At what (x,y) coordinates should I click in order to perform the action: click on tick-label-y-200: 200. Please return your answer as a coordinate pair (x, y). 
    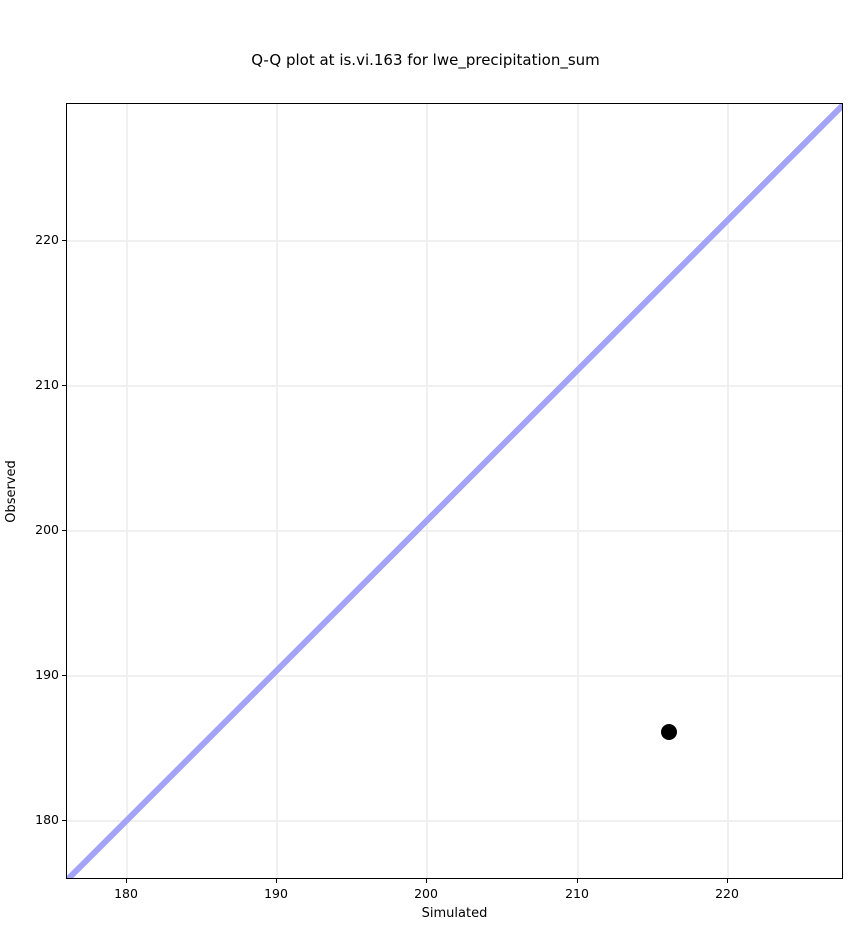
    Looking at the image, I should click on (47, 529).